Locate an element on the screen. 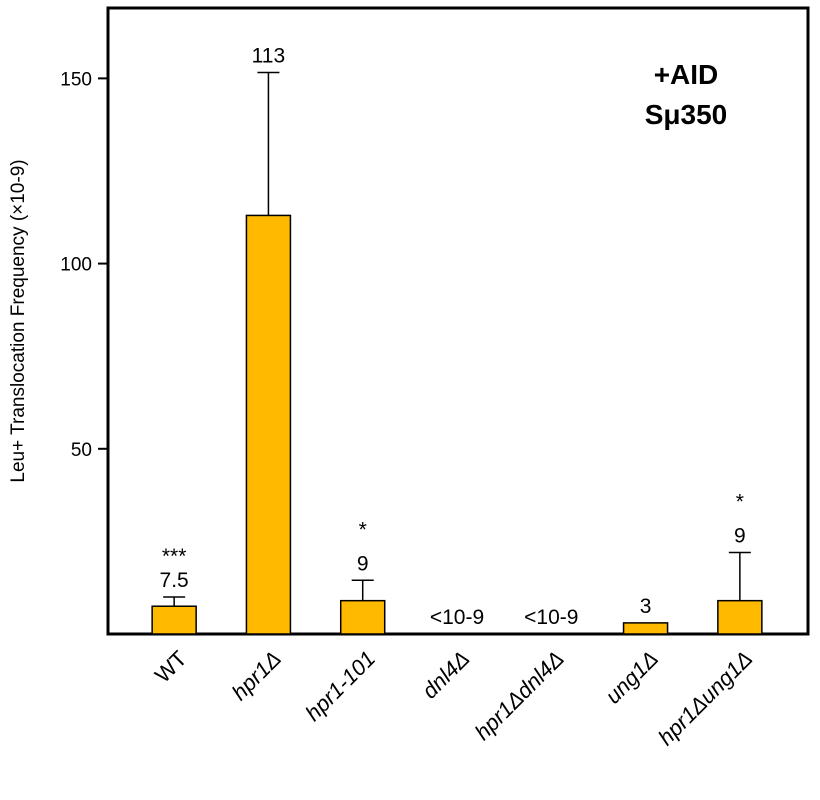  significance: *** is located at coordinates (174, 556).